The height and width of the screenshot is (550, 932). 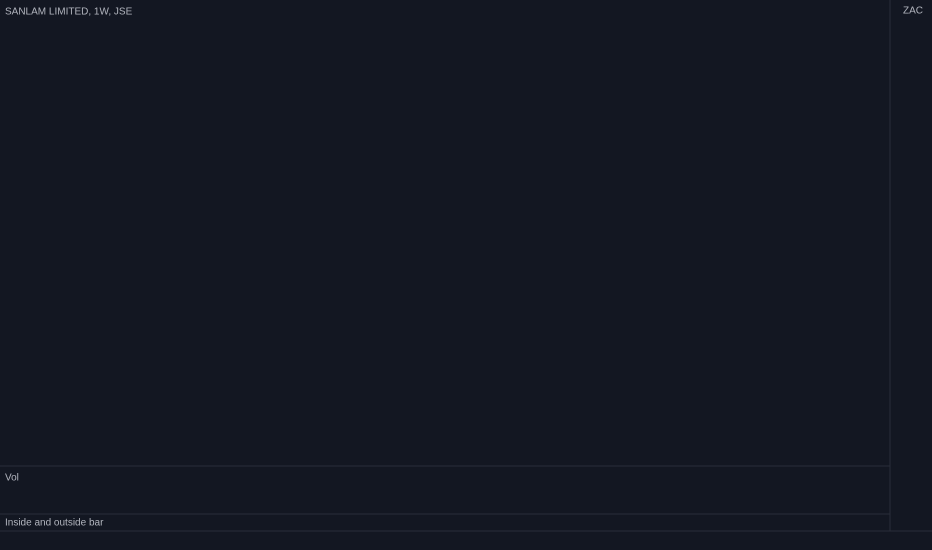 What do you see at coordinates (12, 478) in the screenshot?
I see `volume-title: Vol` at bounding box center [12, 478].